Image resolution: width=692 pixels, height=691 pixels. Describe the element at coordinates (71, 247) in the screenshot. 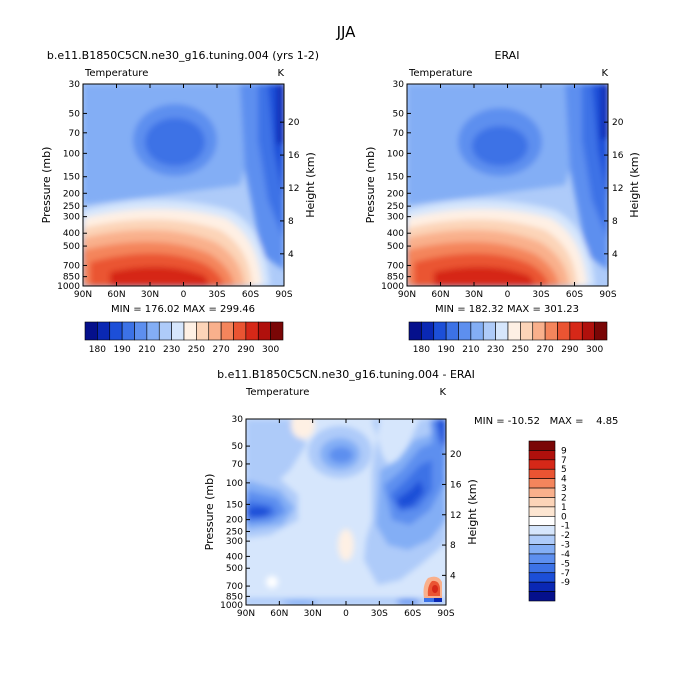

I see `y-tick-label: 500` at that location.